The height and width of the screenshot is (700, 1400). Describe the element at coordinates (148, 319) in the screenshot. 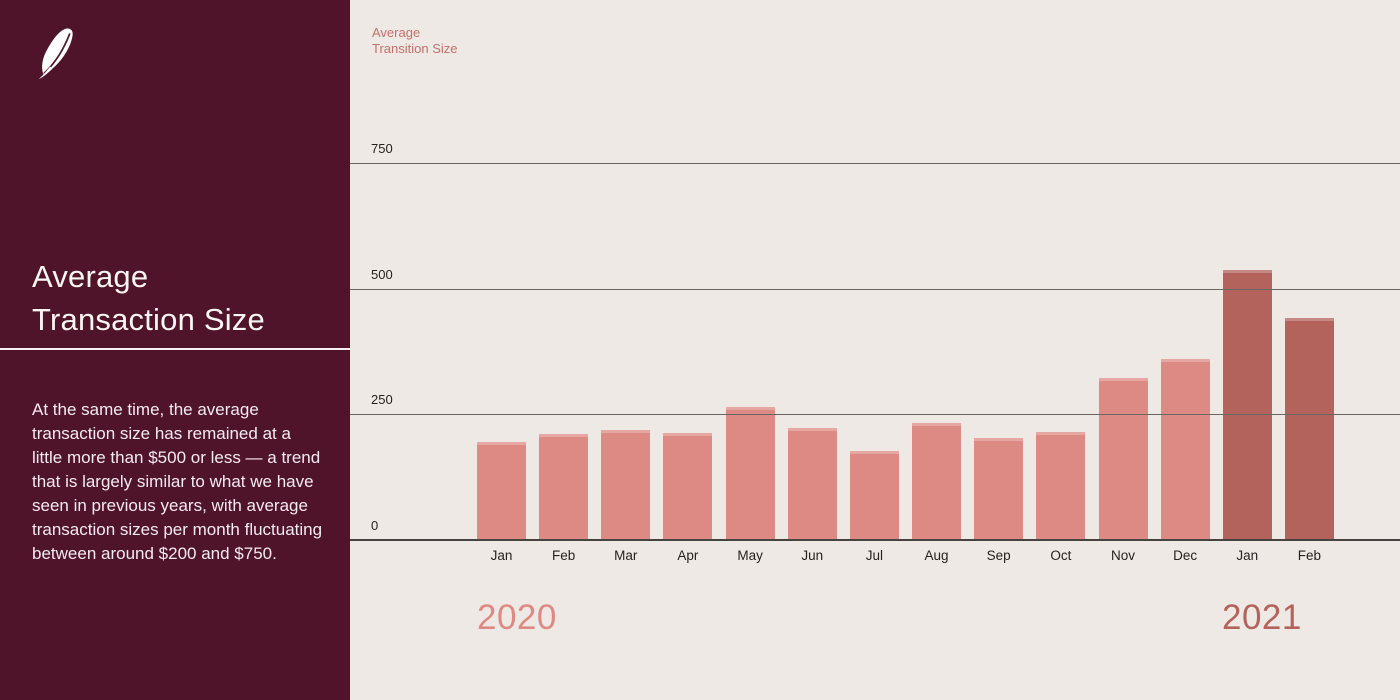

I see `page-title-line2: Transaction Size` at that location.